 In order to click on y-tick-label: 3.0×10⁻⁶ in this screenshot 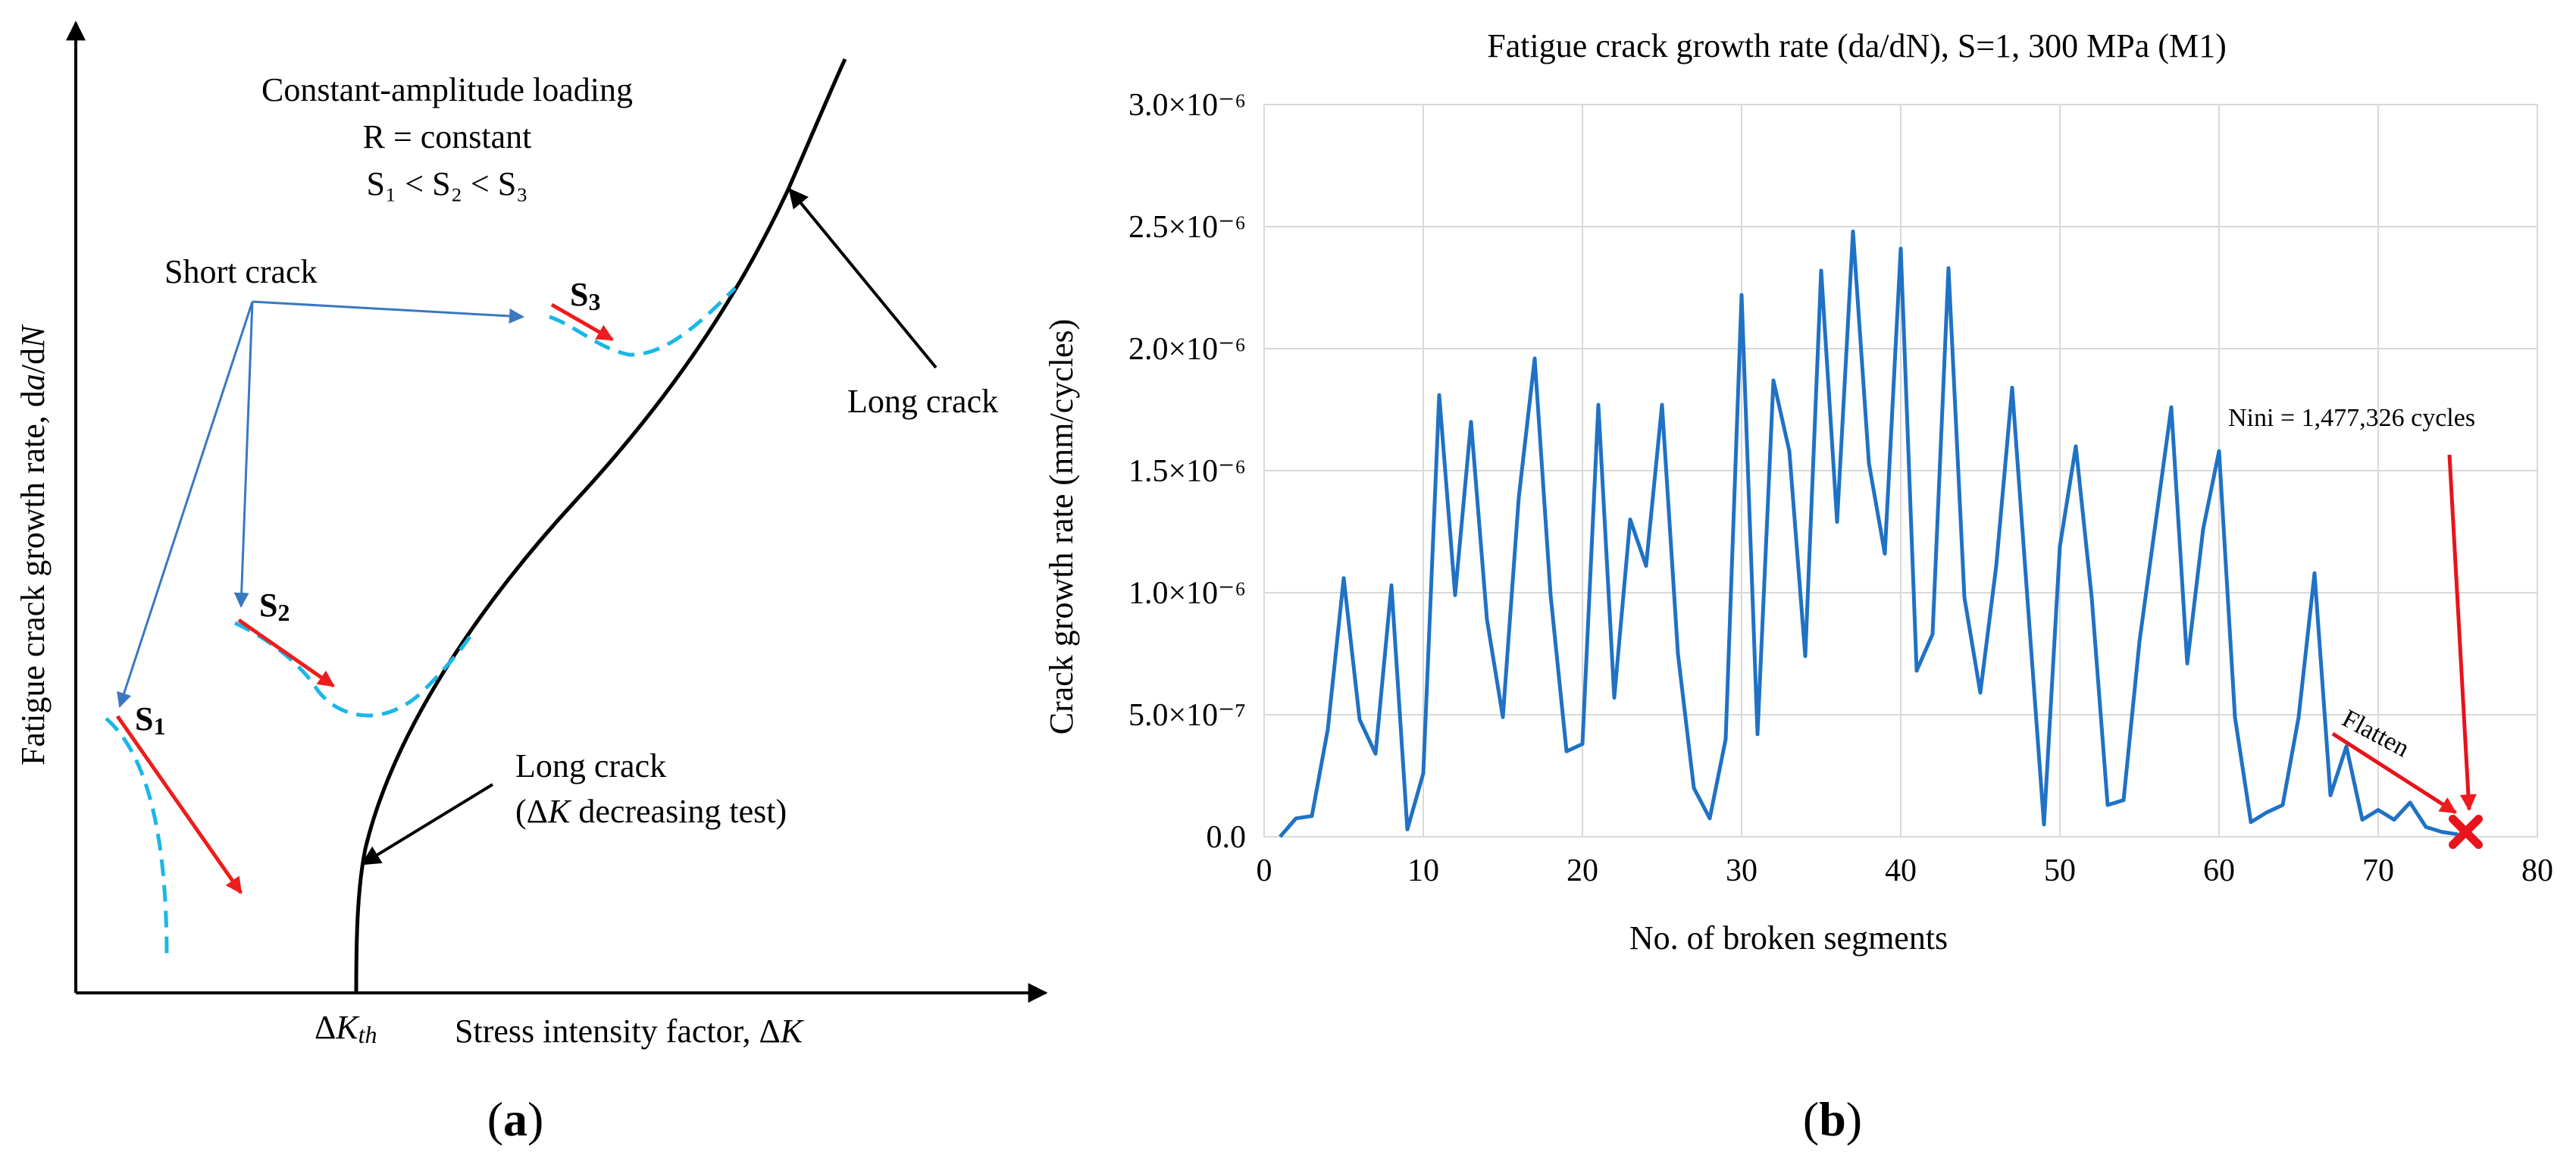, I will do `click(1187, 105)`.